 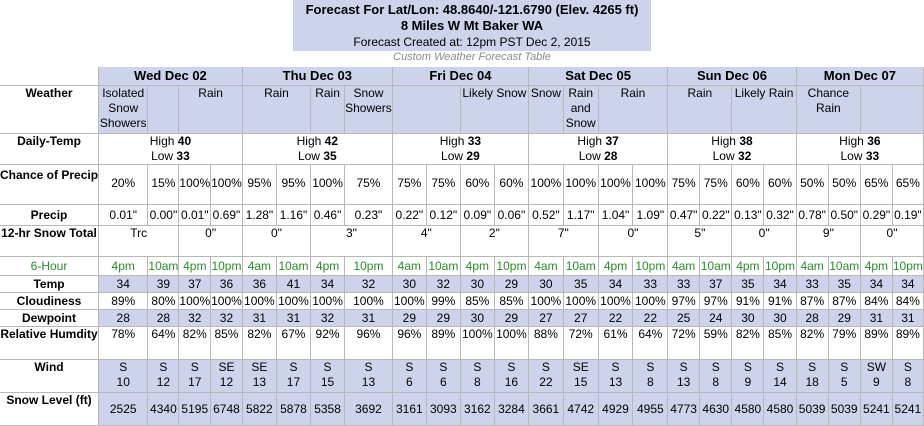 I want to click on wind-cell: S 12, so click(x=163, y=376).